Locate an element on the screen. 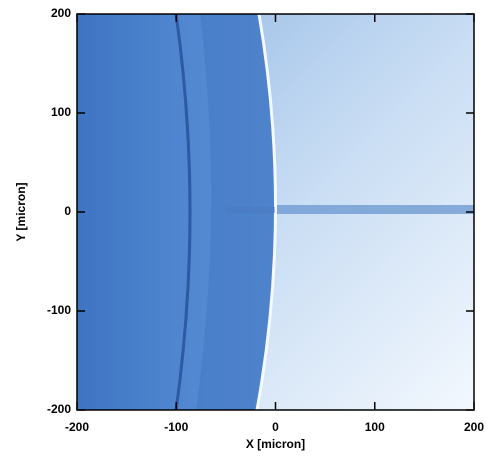 The height and width of the screenshot is (456, 491). streak-inner is located at coordinates (250, 210).